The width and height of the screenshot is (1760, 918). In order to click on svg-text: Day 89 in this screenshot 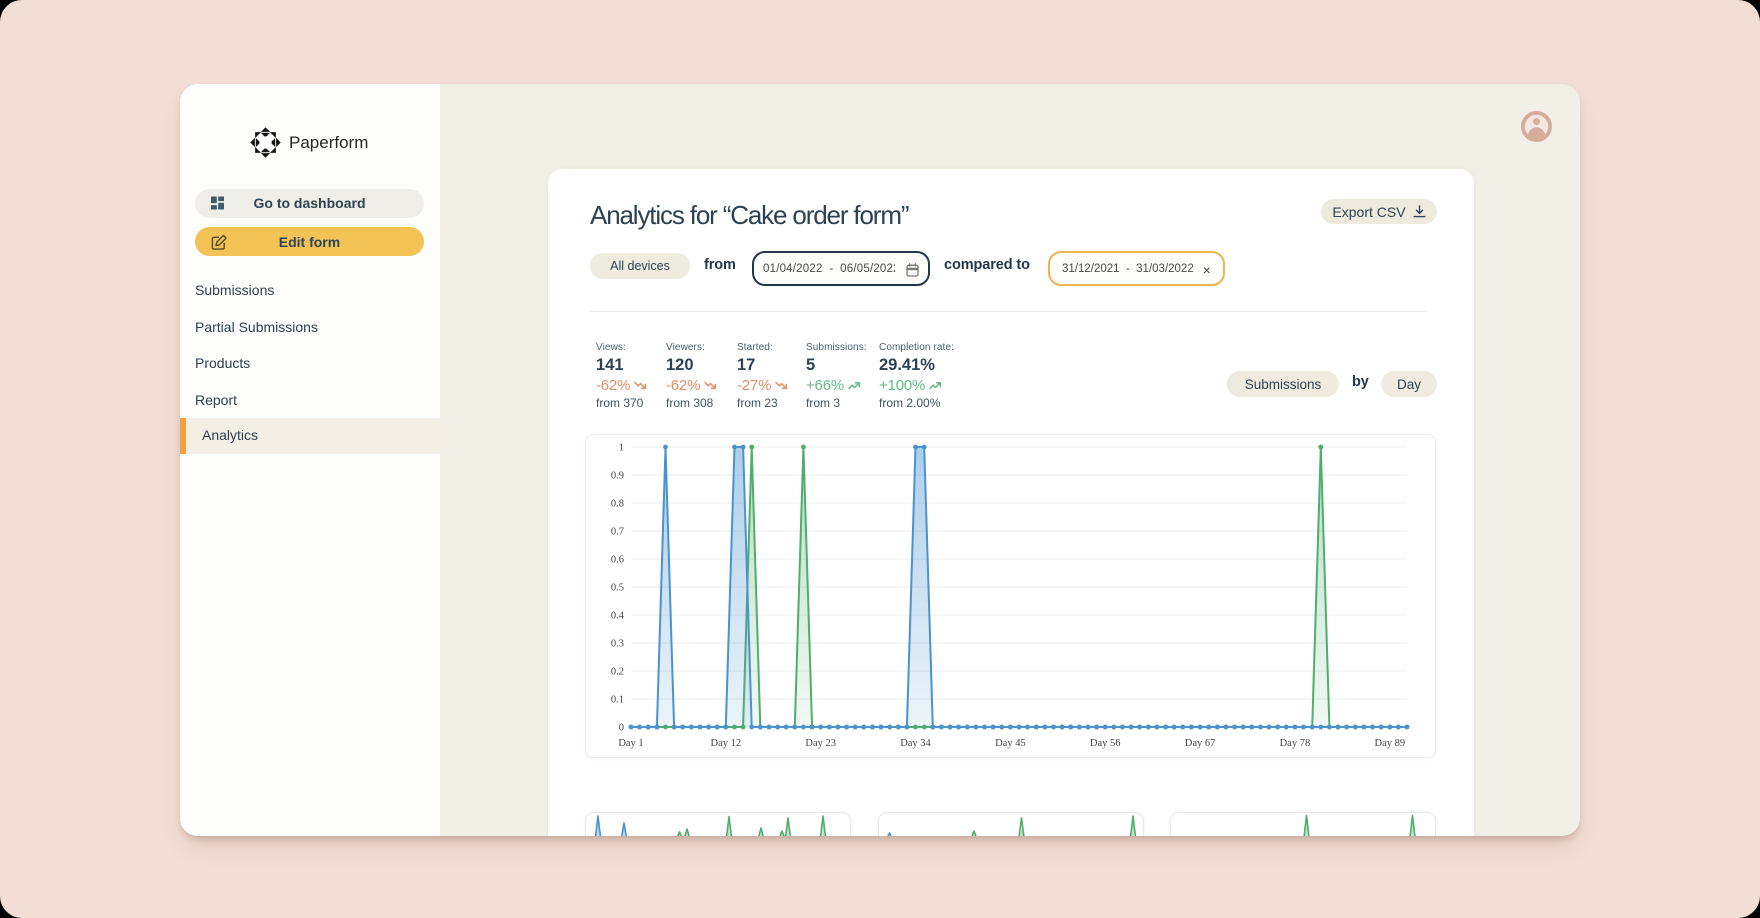, I will do `click(1389, 743)`.